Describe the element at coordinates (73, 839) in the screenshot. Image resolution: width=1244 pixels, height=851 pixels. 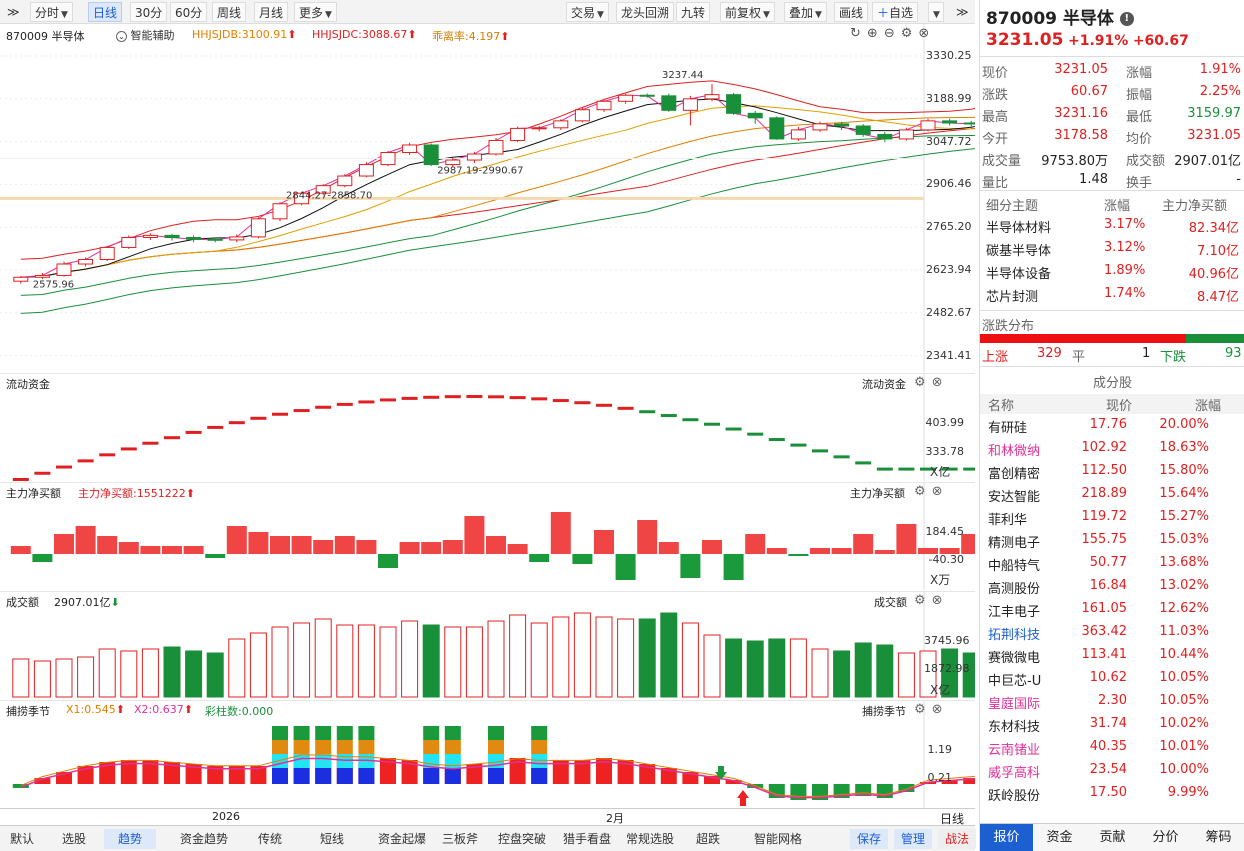
I see `strategy-tab: 选股` at that location.